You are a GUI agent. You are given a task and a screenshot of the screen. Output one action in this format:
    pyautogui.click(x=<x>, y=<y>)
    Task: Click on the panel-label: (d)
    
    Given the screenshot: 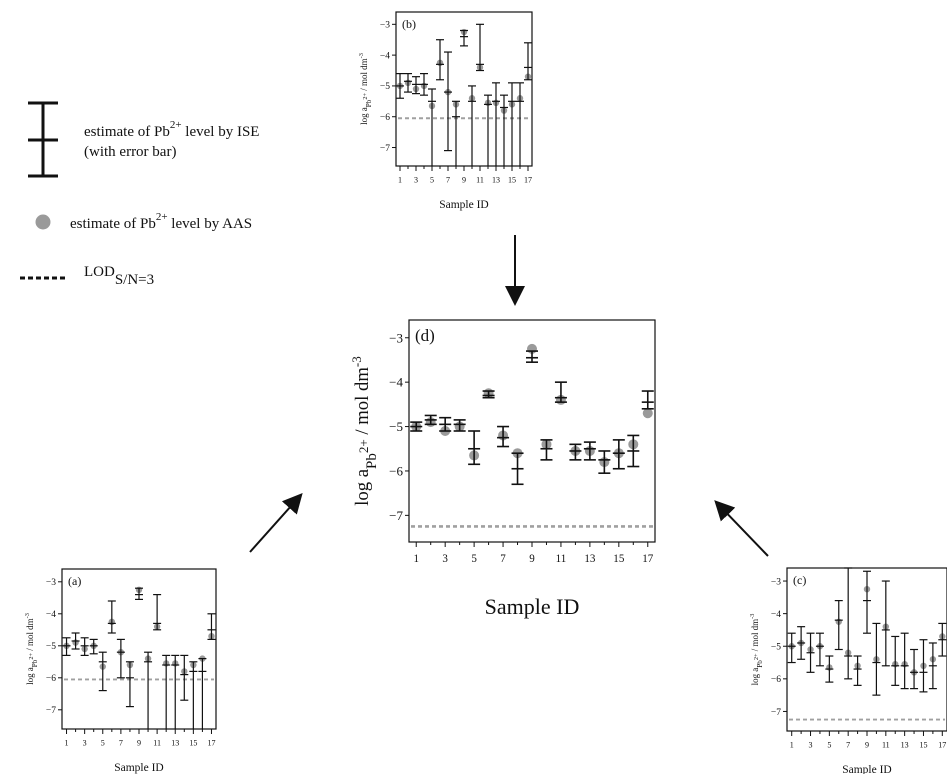 What is the action you would take?
    pyautogui.click(x=425, y=335)
    